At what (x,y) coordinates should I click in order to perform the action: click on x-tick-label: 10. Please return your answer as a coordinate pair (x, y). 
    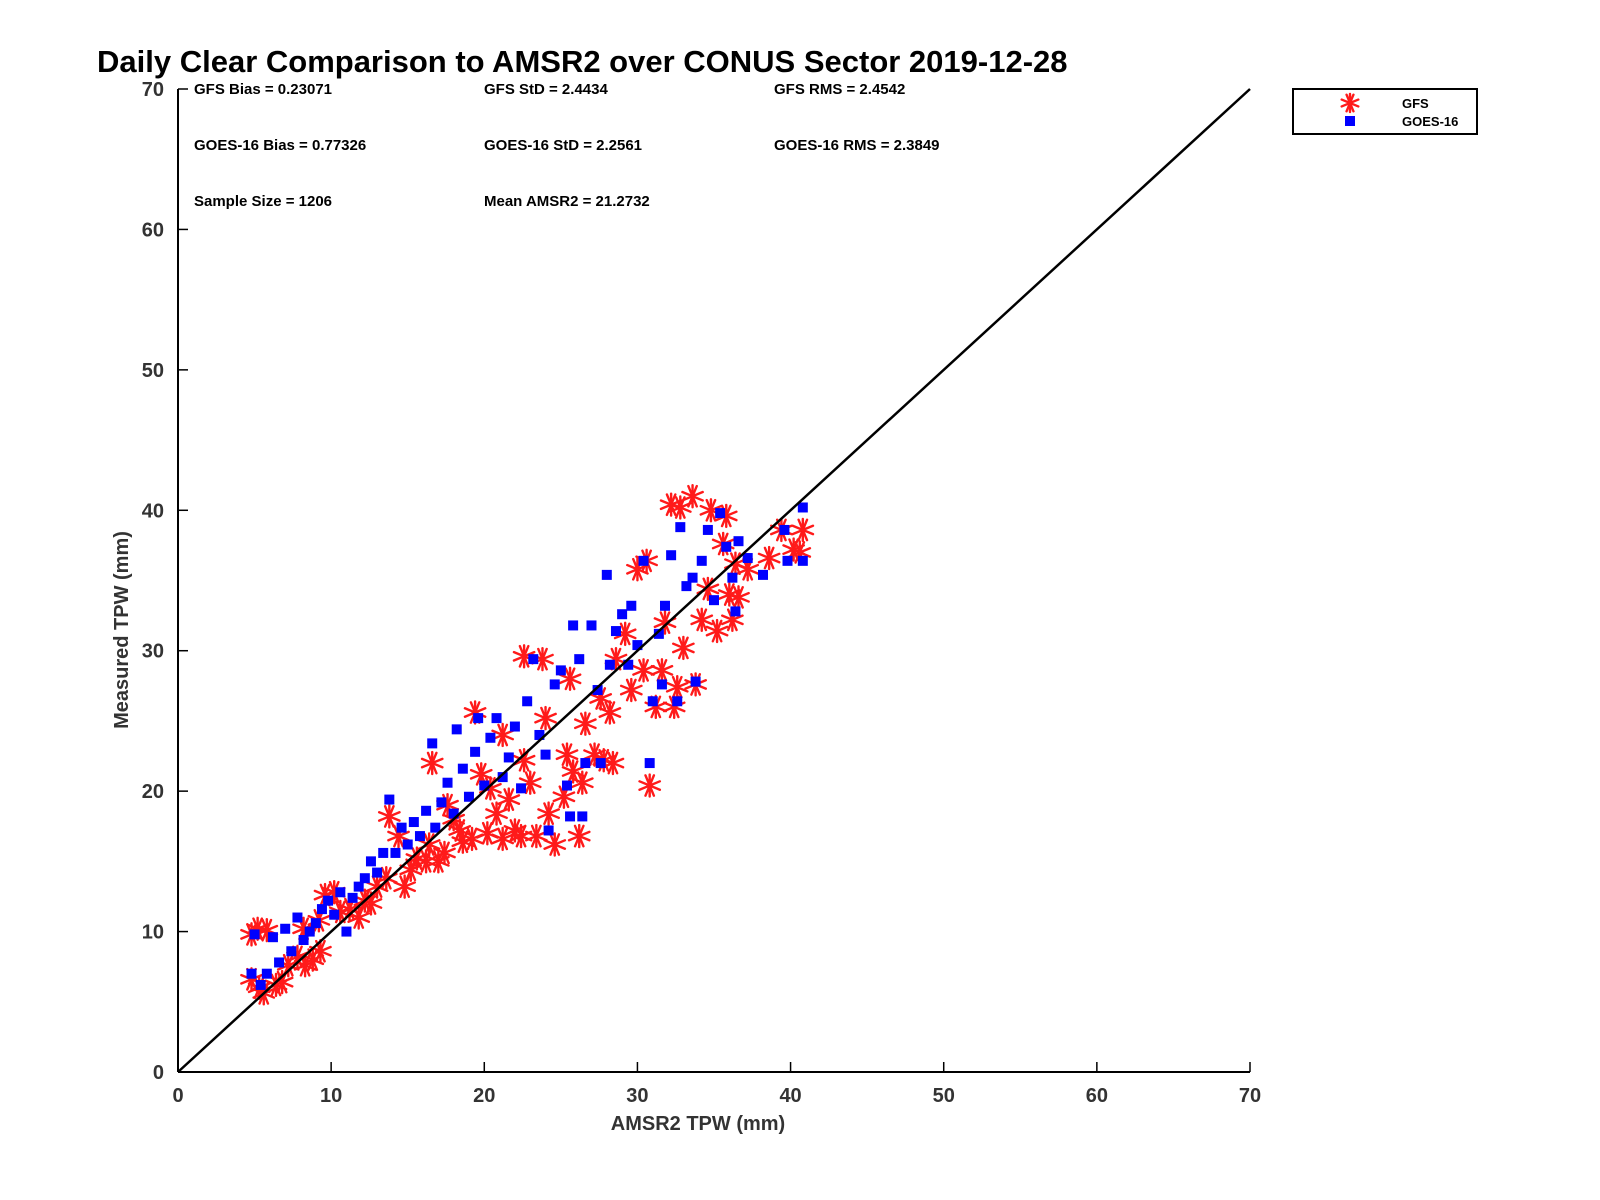
    Looking at the image, I should click on (331, 1096).